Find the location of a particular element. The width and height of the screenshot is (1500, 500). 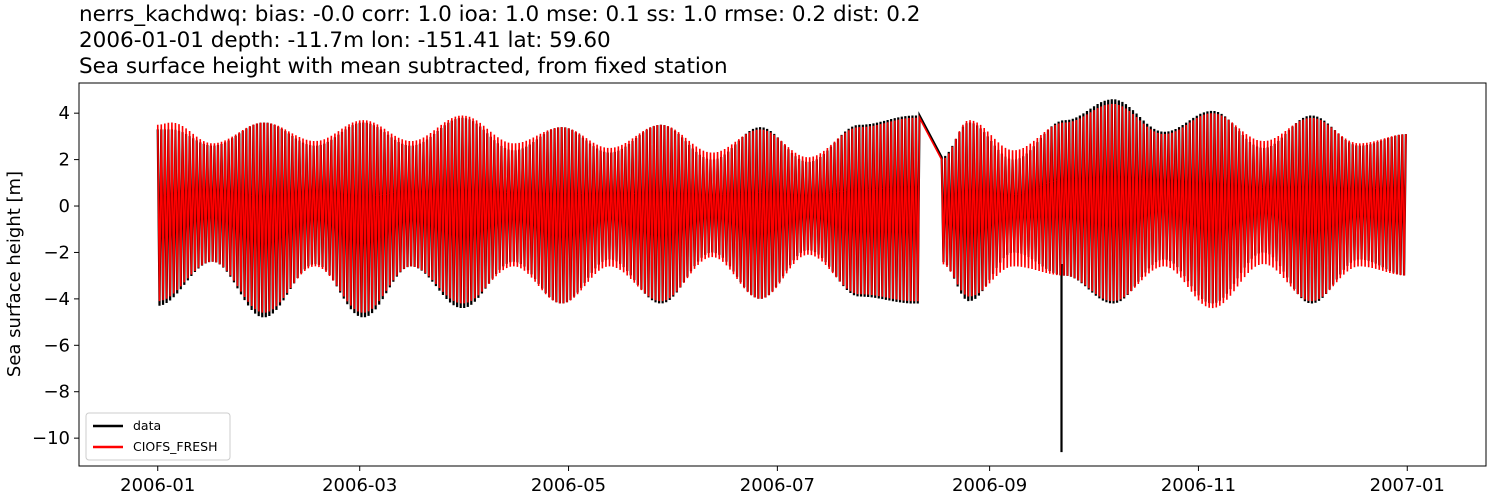

y-tick-label-6: −8 is located at coordinates (56, 392).